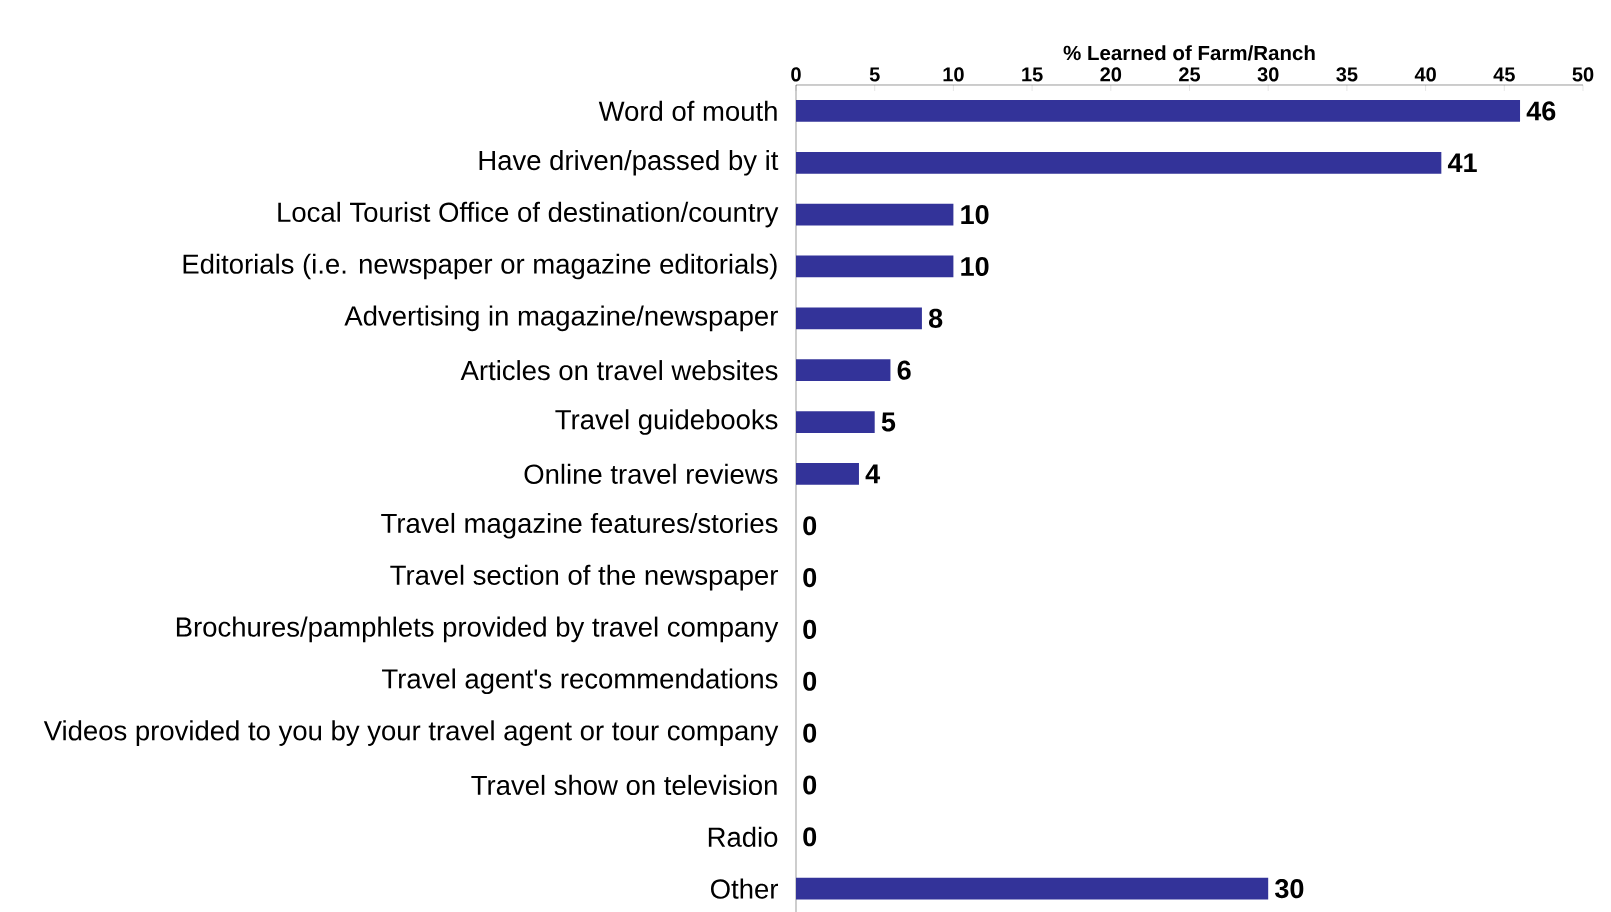  Describe the element at coordinates (624, 785) in the screenshot. I see `y-tick-label: Travel show on television` at that location.